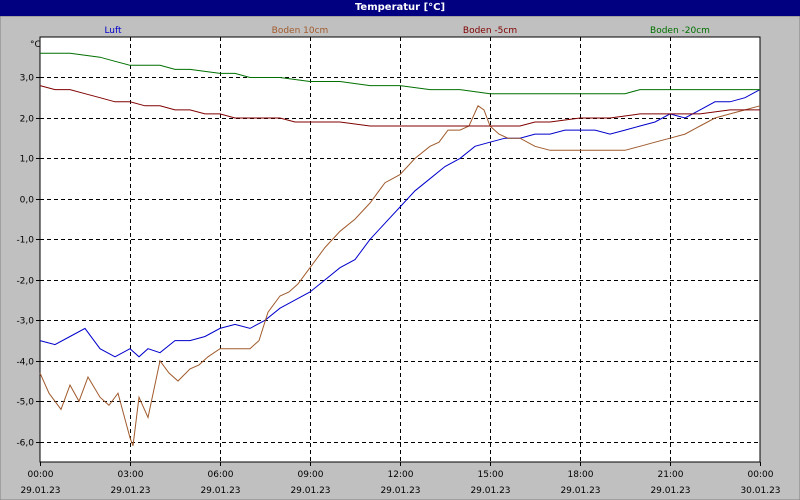 This screenshot has height=500, width=800. What do you see at coordinates (27, 79) in the screenshot?
I see `y-tick-label: 3,0` at bounding box center [27, 79].